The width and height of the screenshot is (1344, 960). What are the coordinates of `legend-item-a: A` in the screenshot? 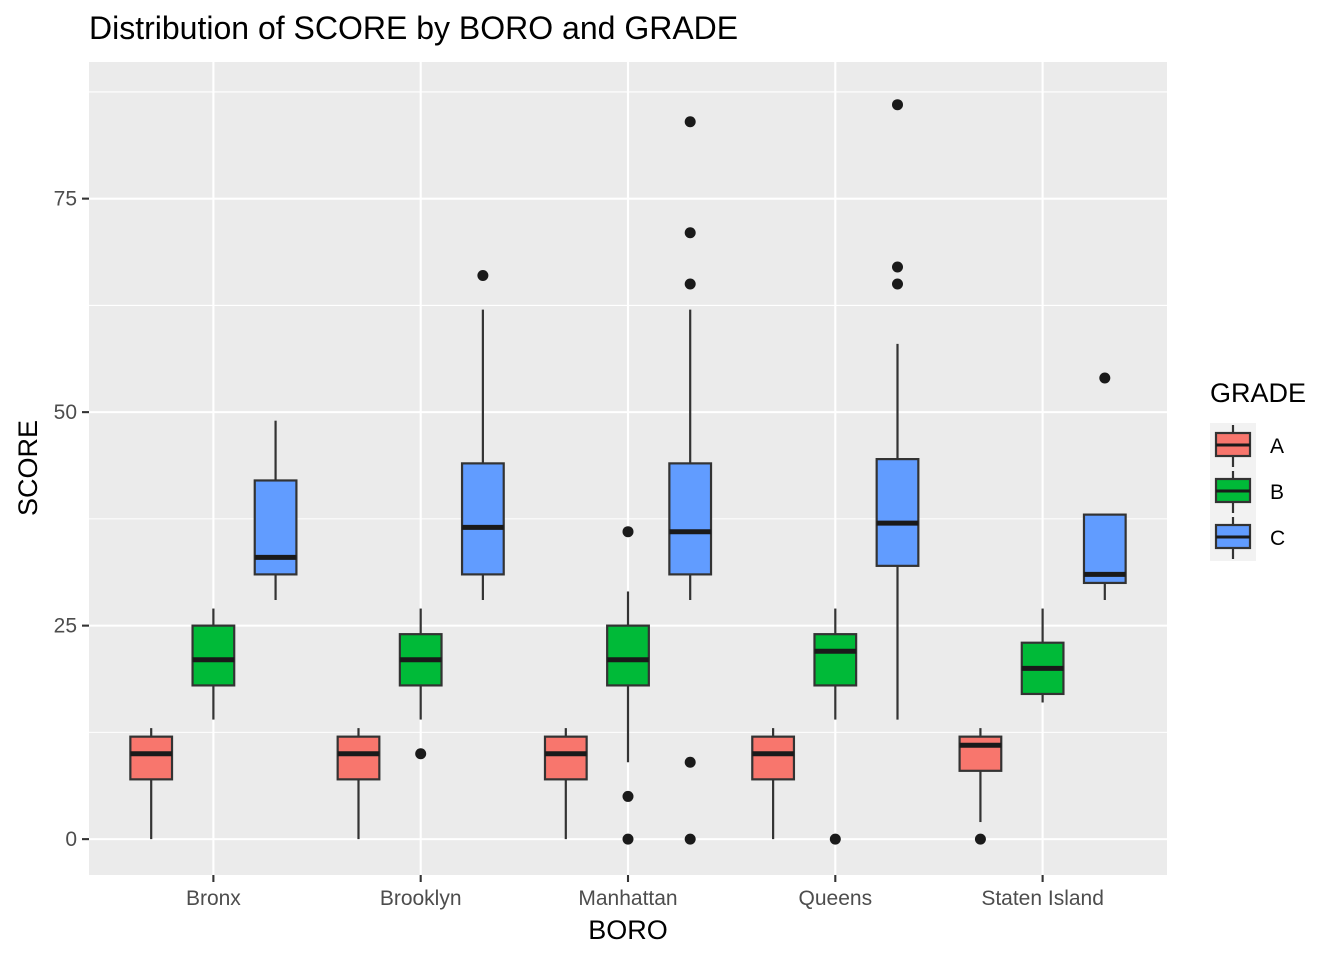 It's located at (1247, 446).